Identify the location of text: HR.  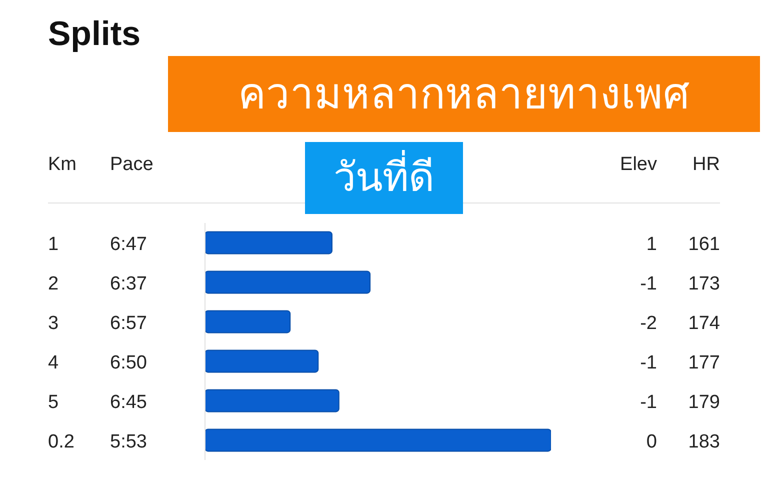
(706, 164).